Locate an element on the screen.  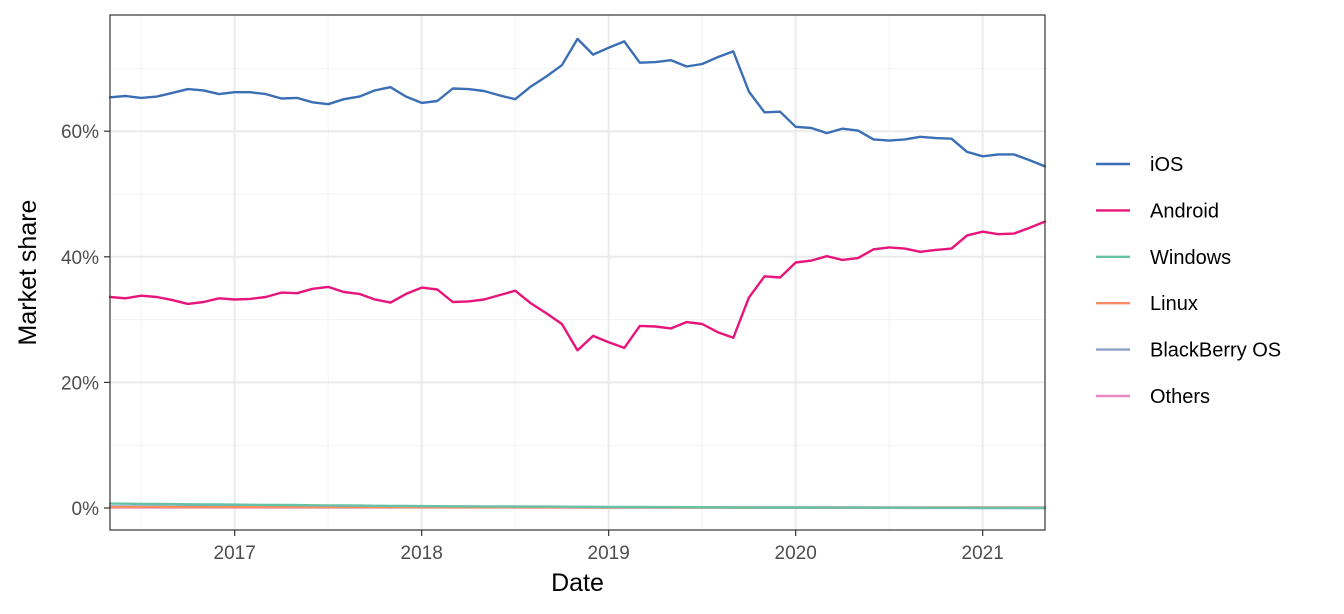
y-tick-label: 40% is located at coordinates (80, 258).